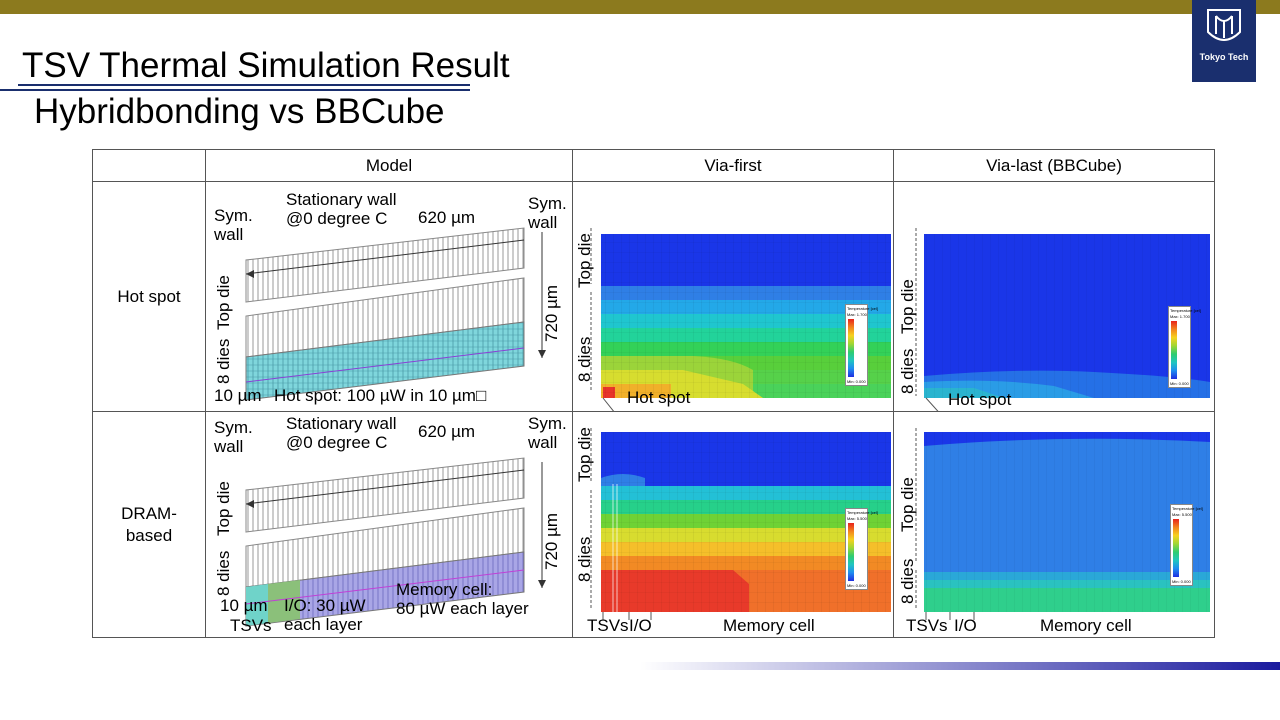 The image size is (1280, 720). What do you see at coordinates (1186, 545) in the screenshot?
I see `via-last-dram-legend: Temperature [cel] Max: 5.500 Min: 0.000` at bounding box center [1186, 545].